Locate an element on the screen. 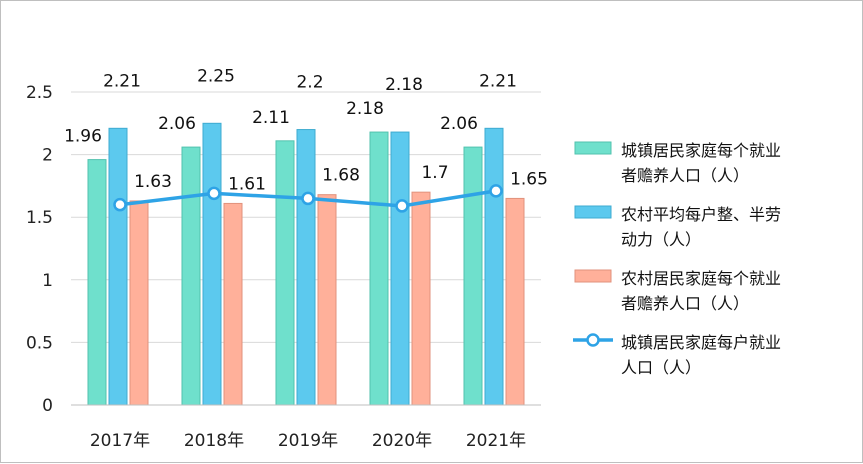 The height and width of the screenshot is (464, 863). legend-label: 人口（人） is located at coordinates (661, 367).